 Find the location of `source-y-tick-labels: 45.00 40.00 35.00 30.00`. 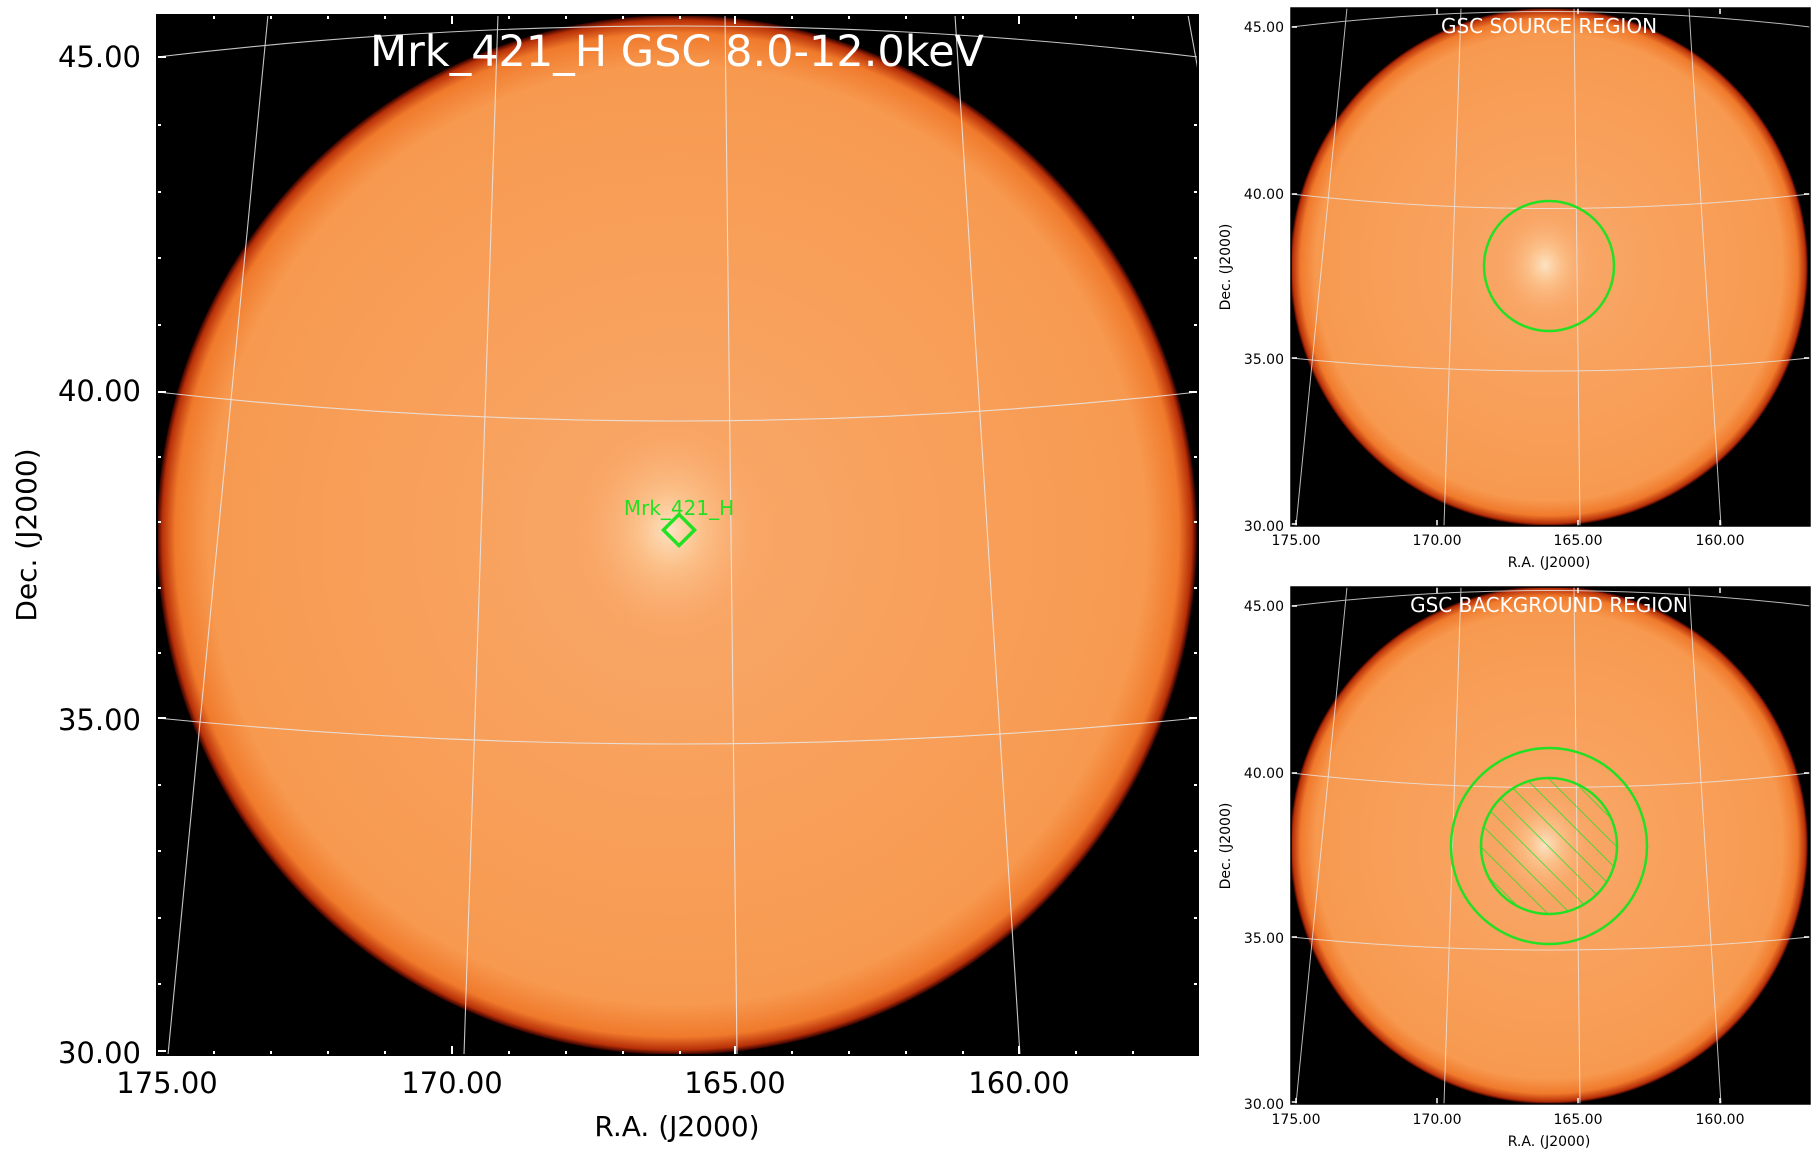

source-y-tick-labels: 45.00 40.00 35.00 30.00 is located at coordinates (1264, 277).